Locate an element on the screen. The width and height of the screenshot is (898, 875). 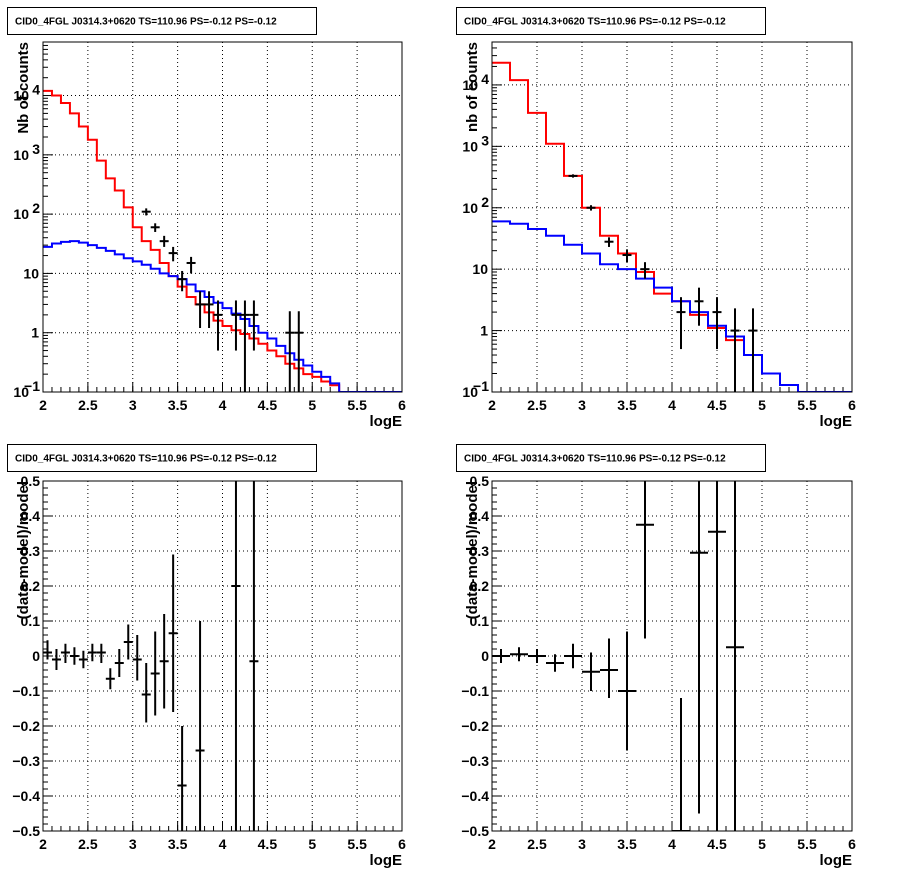
y-tick-label: 0.4 is located at coordinates (480, 516).